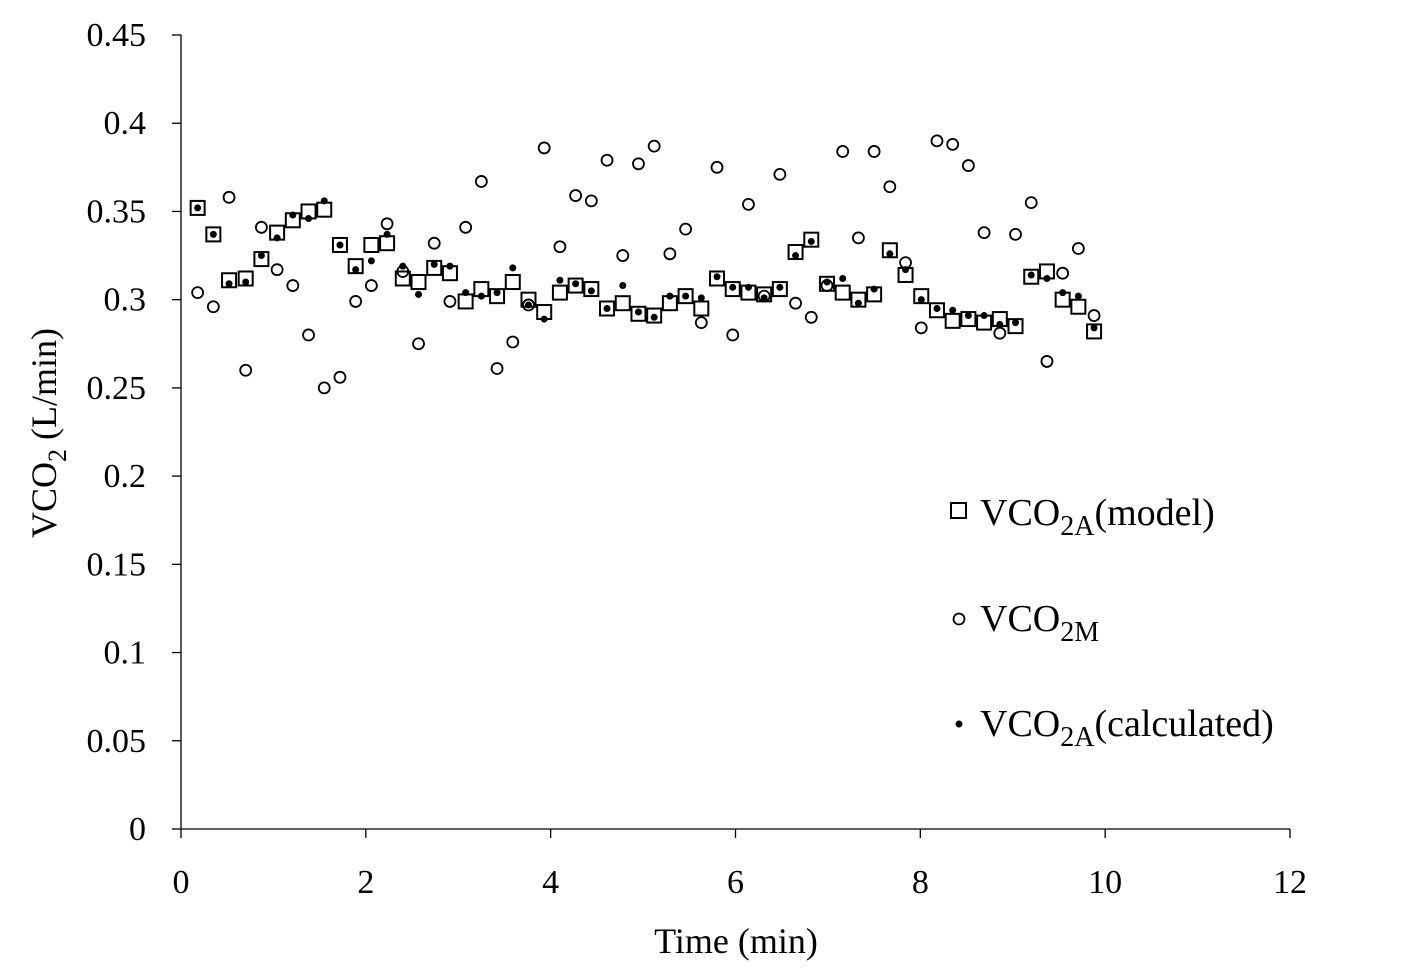 This screenshot has height=974, width=1417. Describe the element at coordinates (1020, 724) in the screenshot. I see `legend-calculated-main: VCO` at that location.